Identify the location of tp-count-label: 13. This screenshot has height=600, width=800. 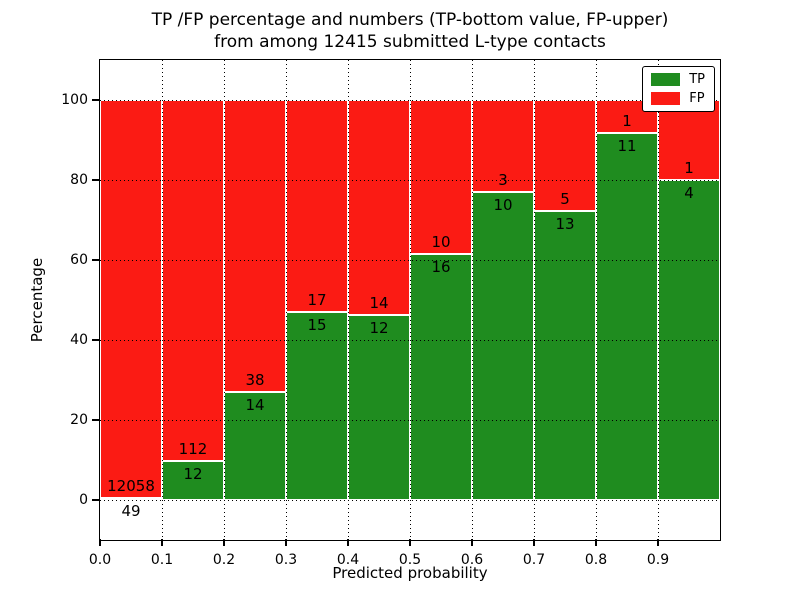
(565, 224).